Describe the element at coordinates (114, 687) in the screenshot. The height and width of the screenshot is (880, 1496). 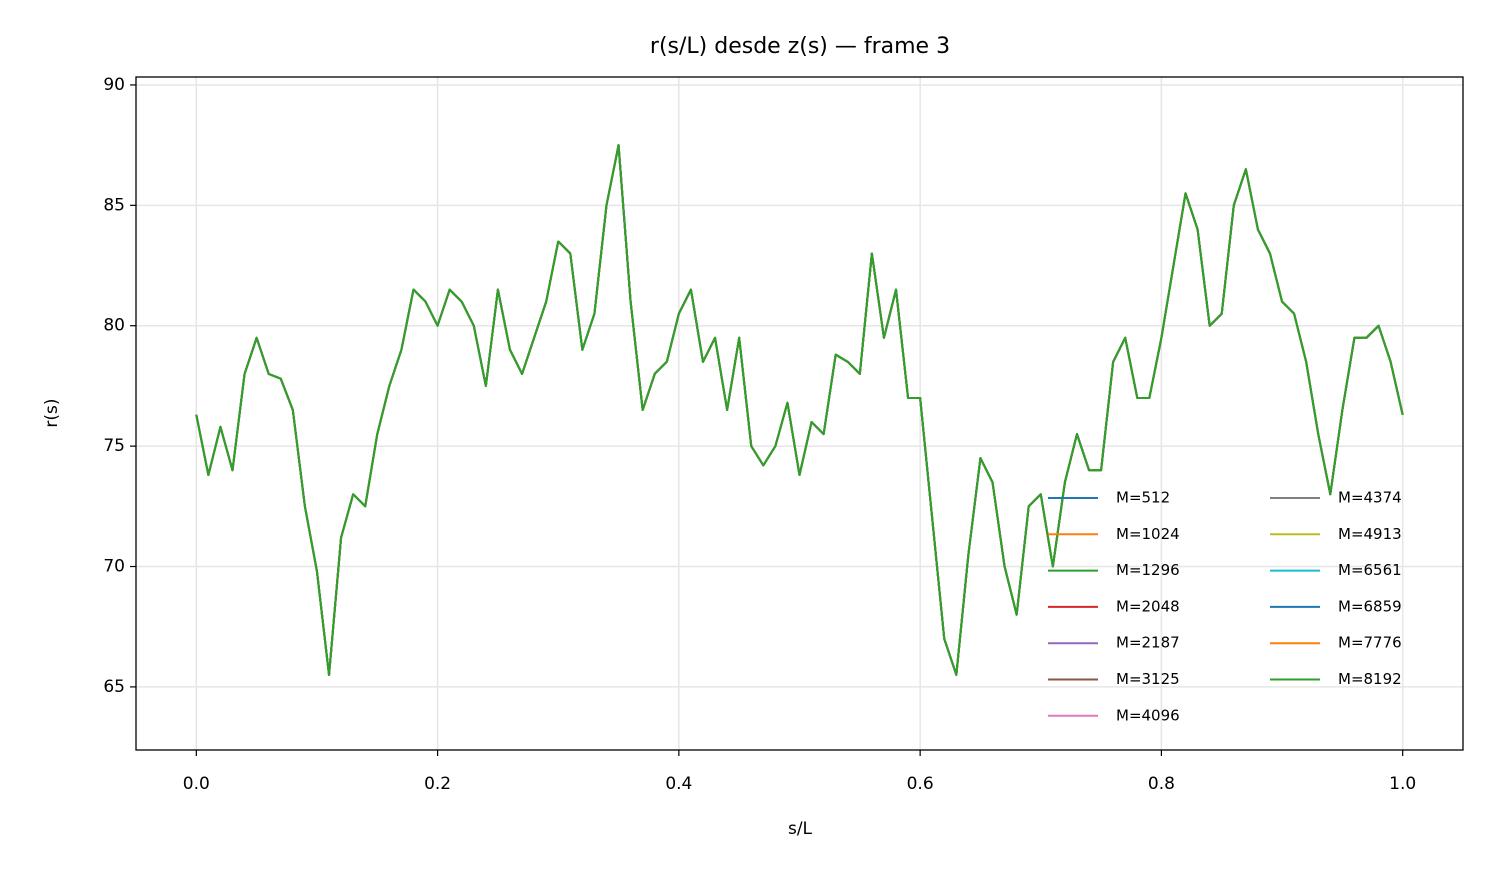
I see `y-tick-label: 65` at that location.